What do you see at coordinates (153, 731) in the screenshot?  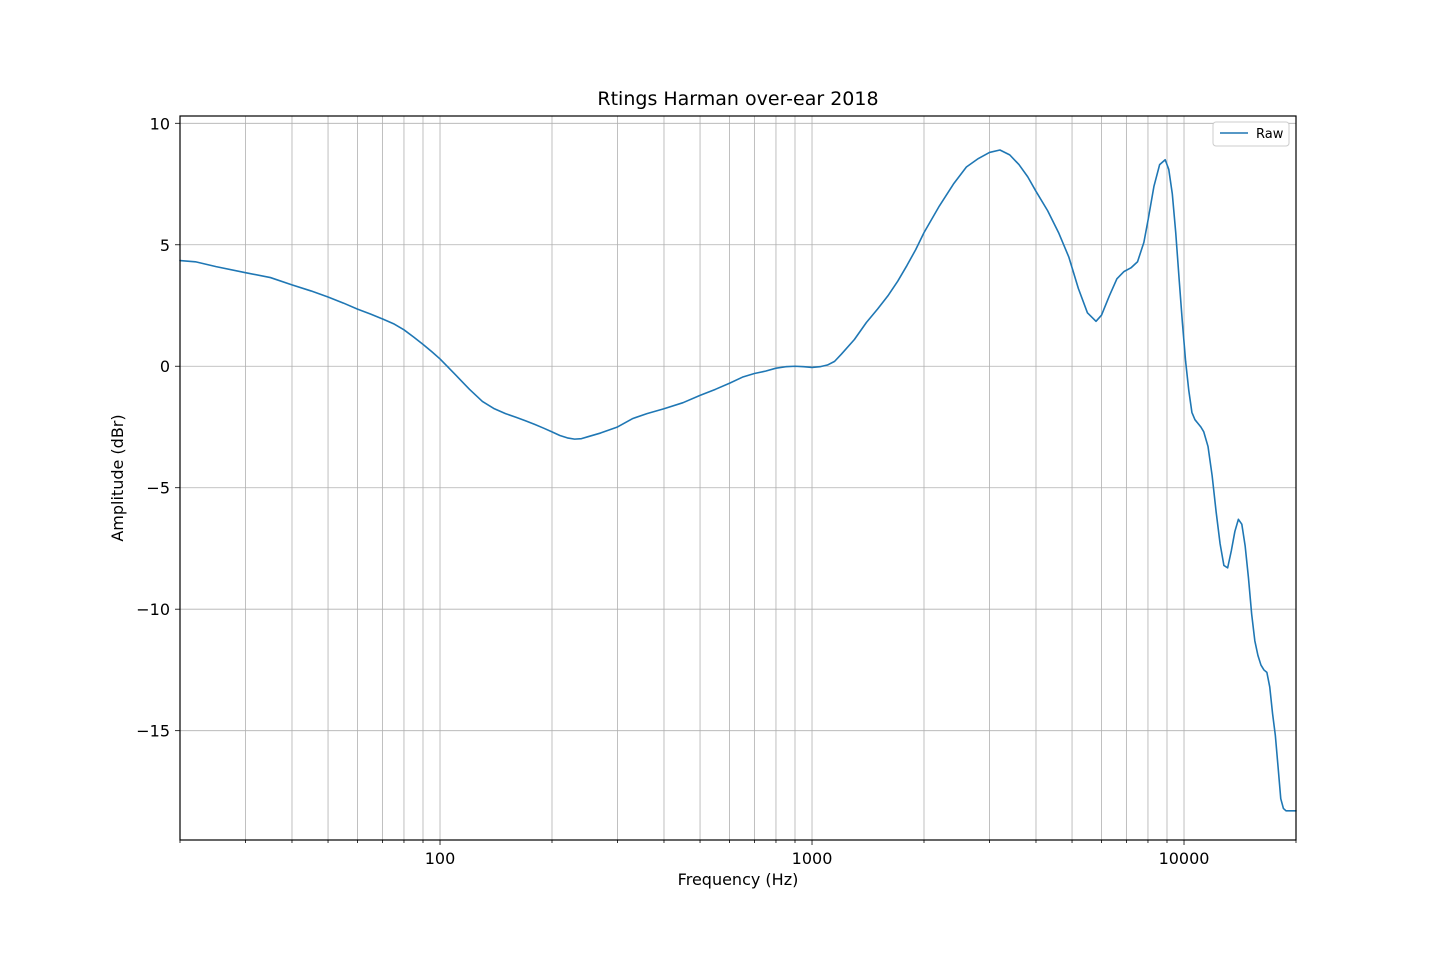 I see `y-tick-label: −15` at bounding box center [153, 731].